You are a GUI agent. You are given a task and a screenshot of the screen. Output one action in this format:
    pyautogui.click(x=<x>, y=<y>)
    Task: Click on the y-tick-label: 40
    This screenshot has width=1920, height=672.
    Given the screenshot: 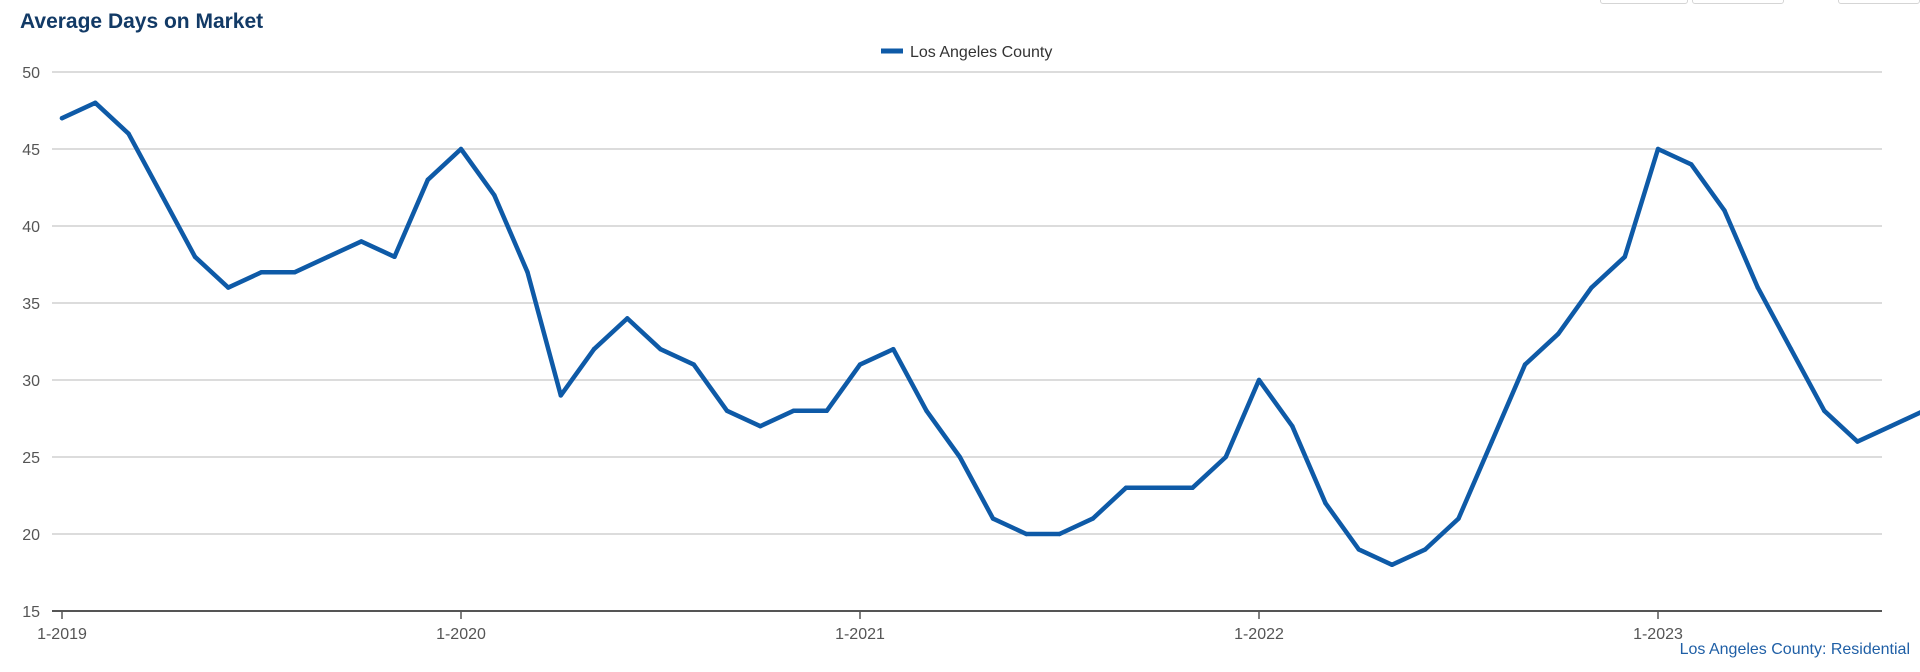 What is the action you would take?
    pyautogui.click(x=31, y=227)
    